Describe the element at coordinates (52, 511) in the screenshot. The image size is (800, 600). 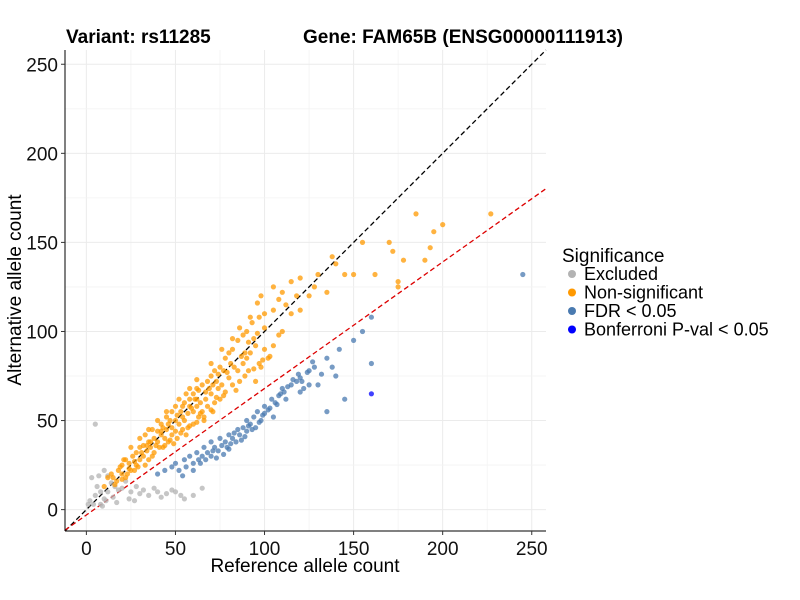
I see `y-tick-label: 0` at that location.